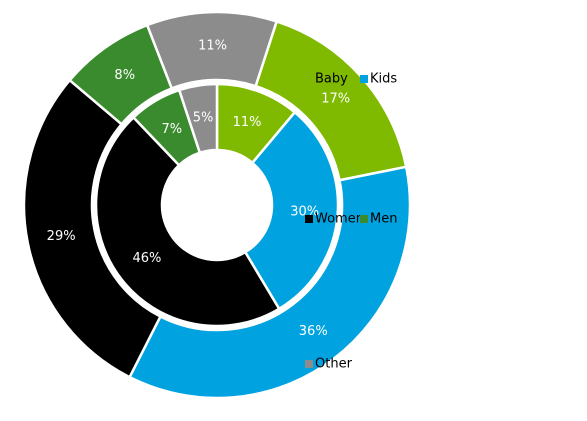 The height and width of the screenshot is (421, 587). Describe the element at coordinates (147, 258) in the screenshot. I see `data-label: 46%` at that location.